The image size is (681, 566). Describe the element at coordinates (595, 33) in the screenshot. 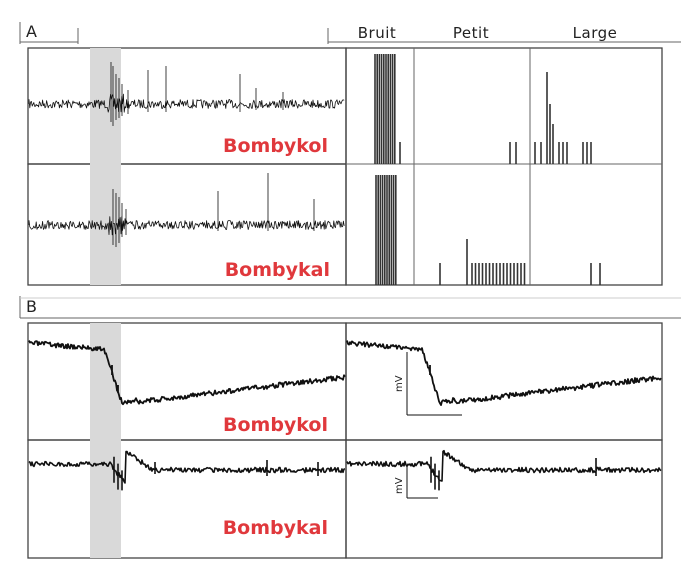

I see `column-header-large: Large` at that location.